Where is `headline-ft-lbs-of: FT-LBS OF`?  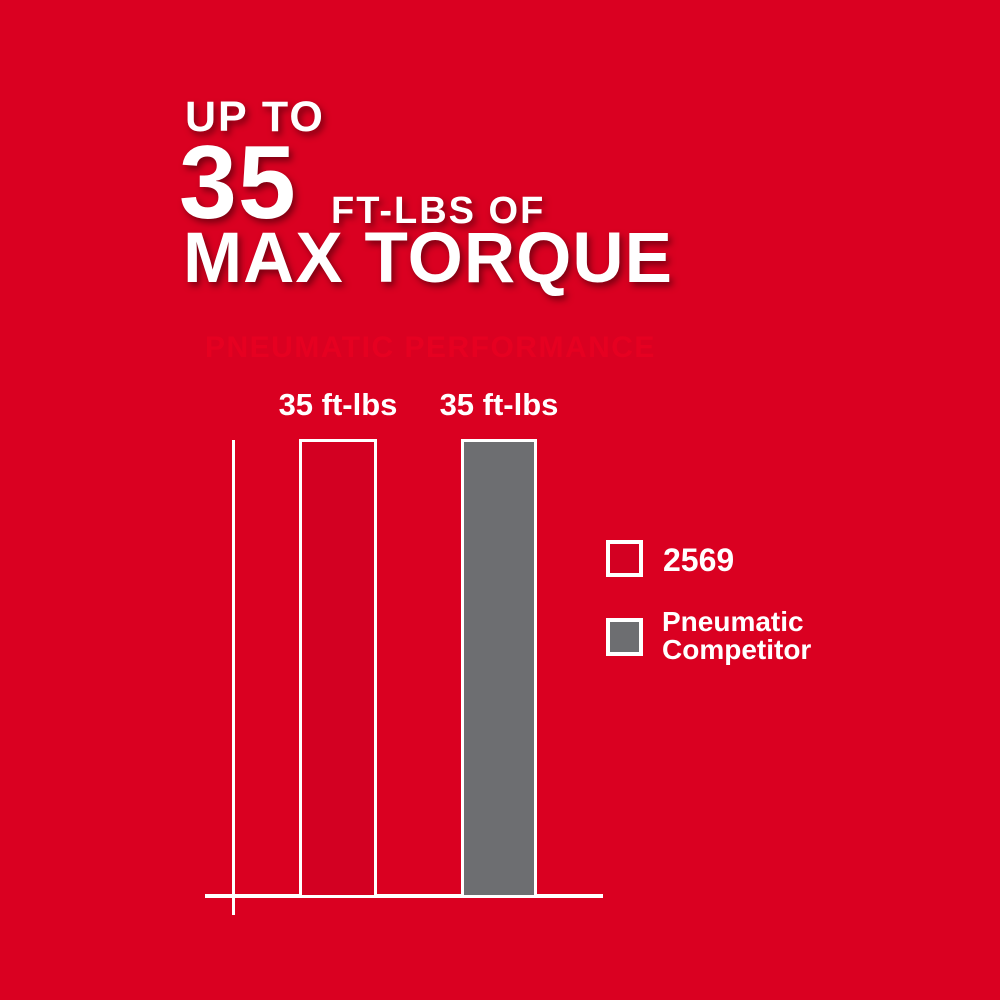 headline-ft-lbs-of: FT-LBS OF is located at coordinates (438, 211).